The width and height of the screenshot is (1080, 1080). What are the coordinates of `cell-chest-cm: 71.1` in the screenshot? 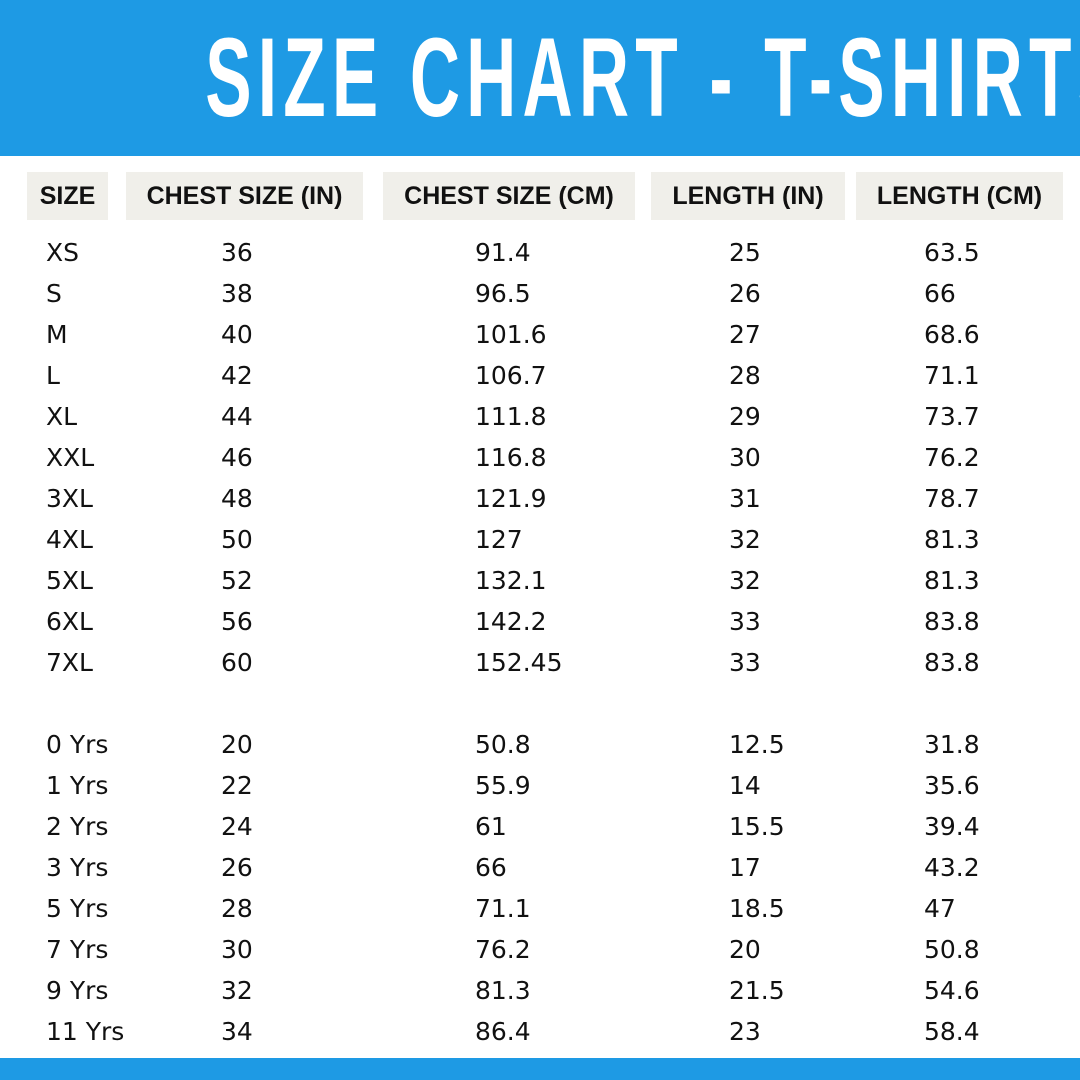 It's located at (503, 908).